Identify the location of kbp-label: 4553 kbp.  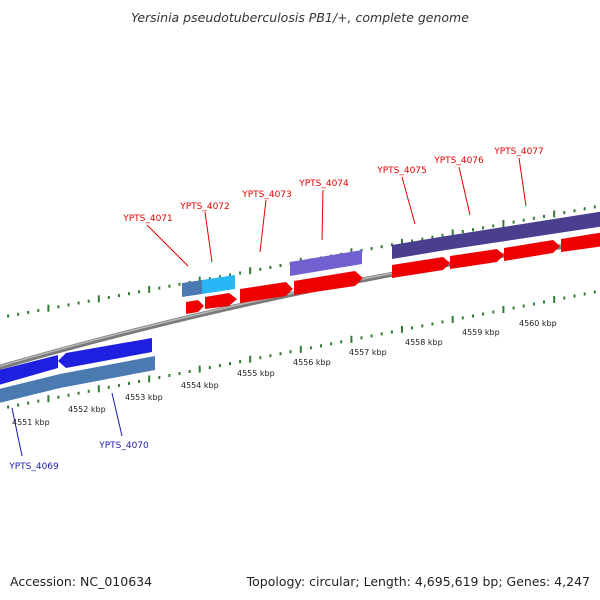
(144, 397).